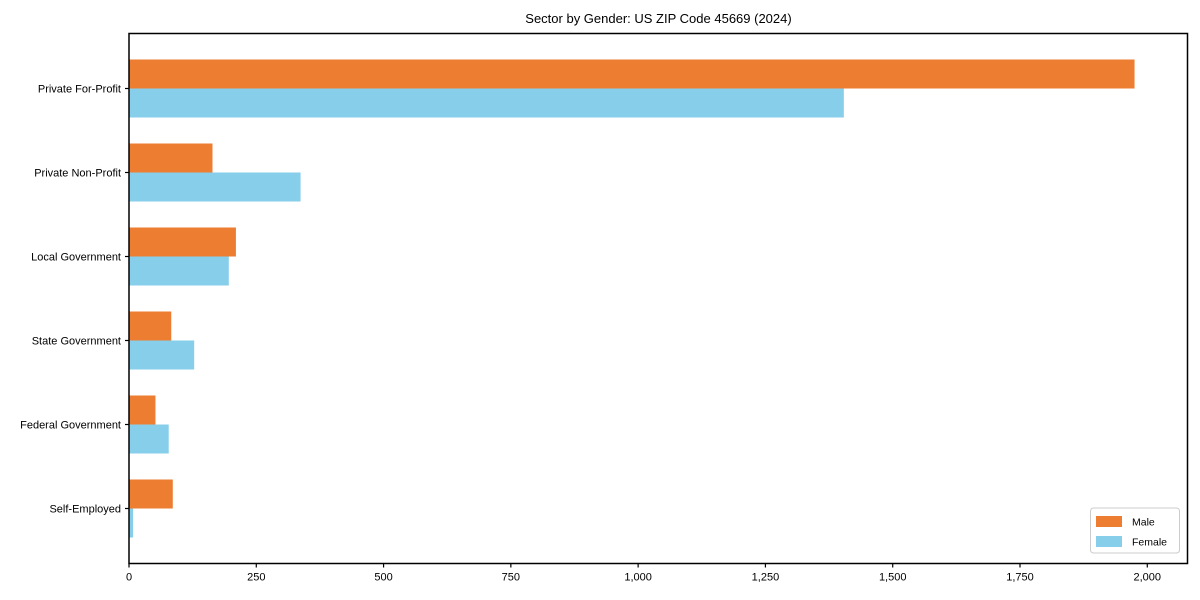 The image size is (1200, 600). Describe the element at coordinates (511, 578) in the screenshot. I see `x-tick-label: 750` at that location.